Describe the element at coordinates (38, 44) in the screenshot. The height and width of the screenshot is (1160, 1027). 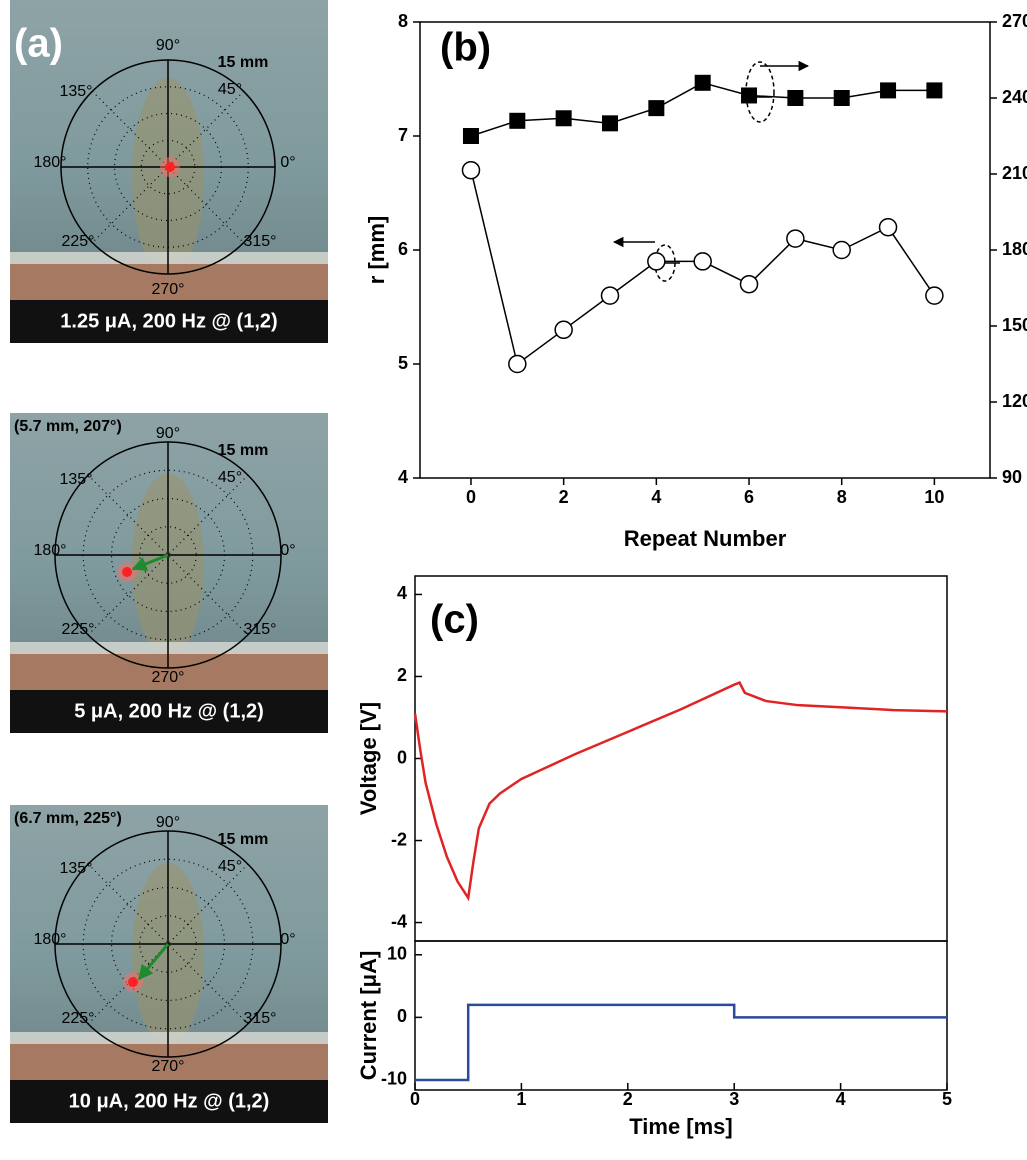
I see `panel-label: (a)` at that location.